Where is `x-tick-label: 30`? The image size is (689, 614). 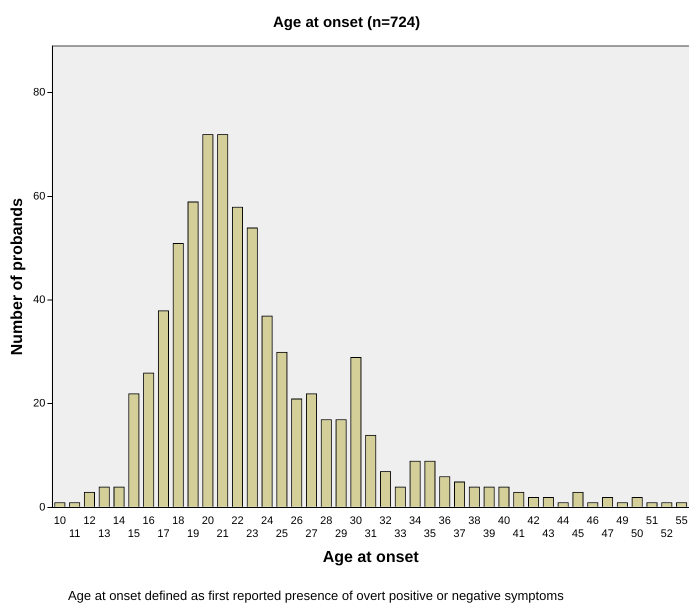 x-tick-label: 30 is located at coordinates (356, 521).